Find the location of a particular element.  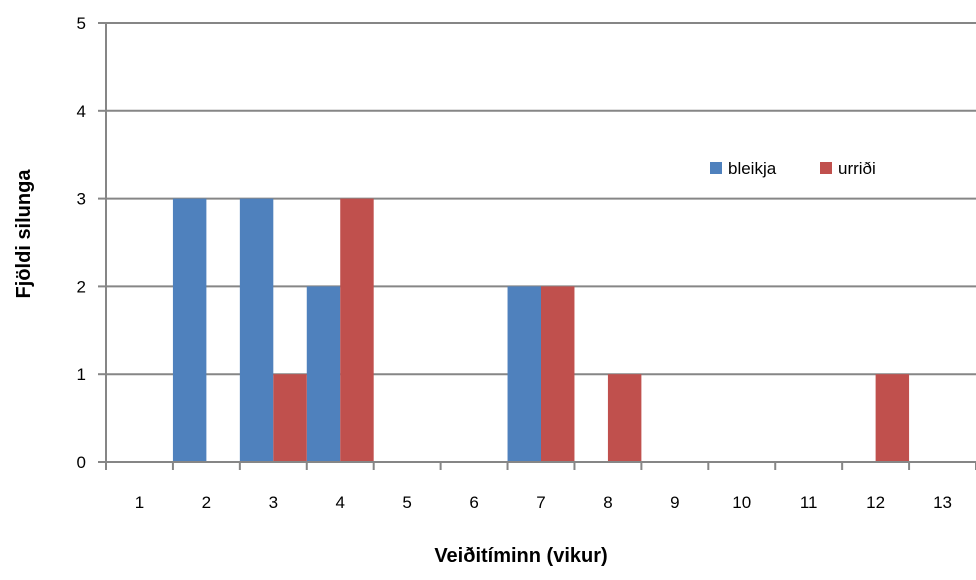

legend-label-urridi: urriði is located at coordinates (857, 168).